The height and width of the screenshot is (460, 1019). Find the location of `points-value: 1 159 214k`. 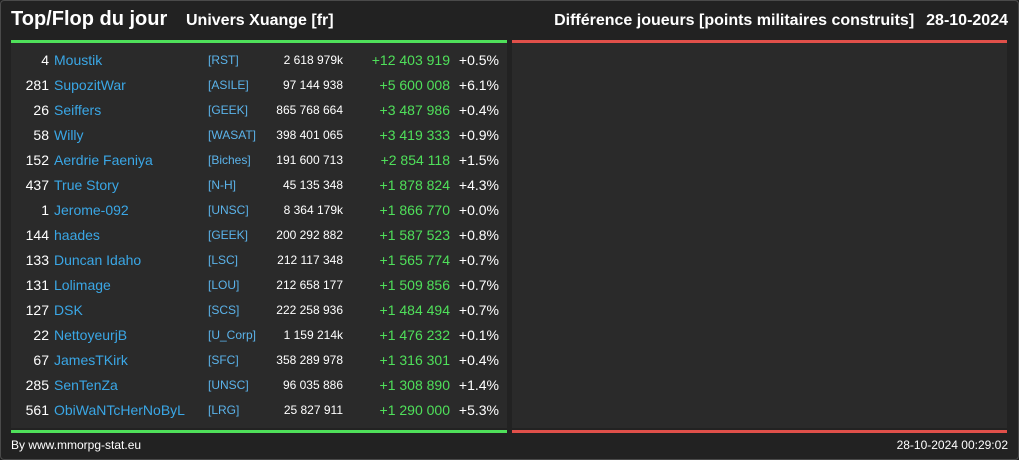

points-value: 1 159 214k is located at coordinates (313, 335).